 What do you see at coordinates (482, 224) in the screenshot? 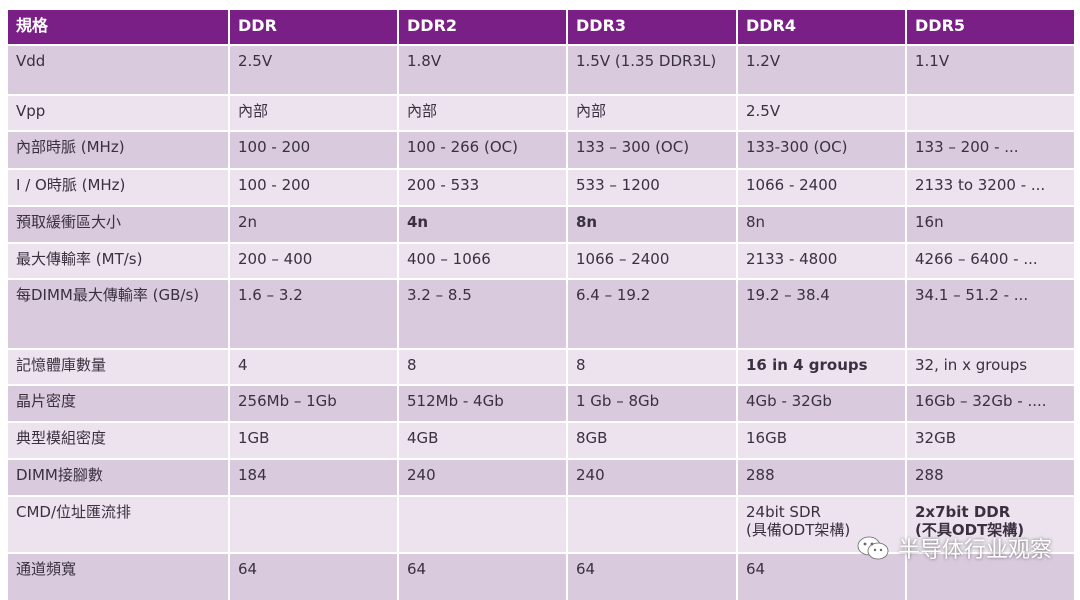
I see `table-cell: 4n` at bounding box center [482, 224].